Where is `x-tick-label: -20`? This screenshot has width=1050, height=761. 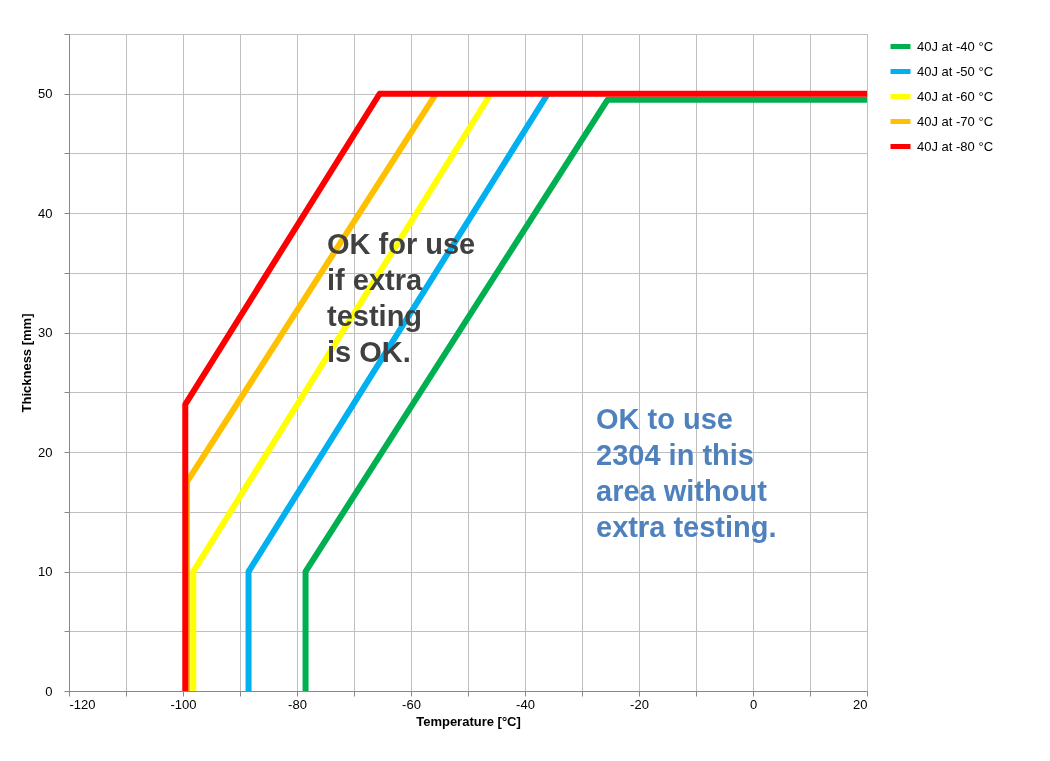 x-tick-label: -20 is located at coordinates (639, 704).